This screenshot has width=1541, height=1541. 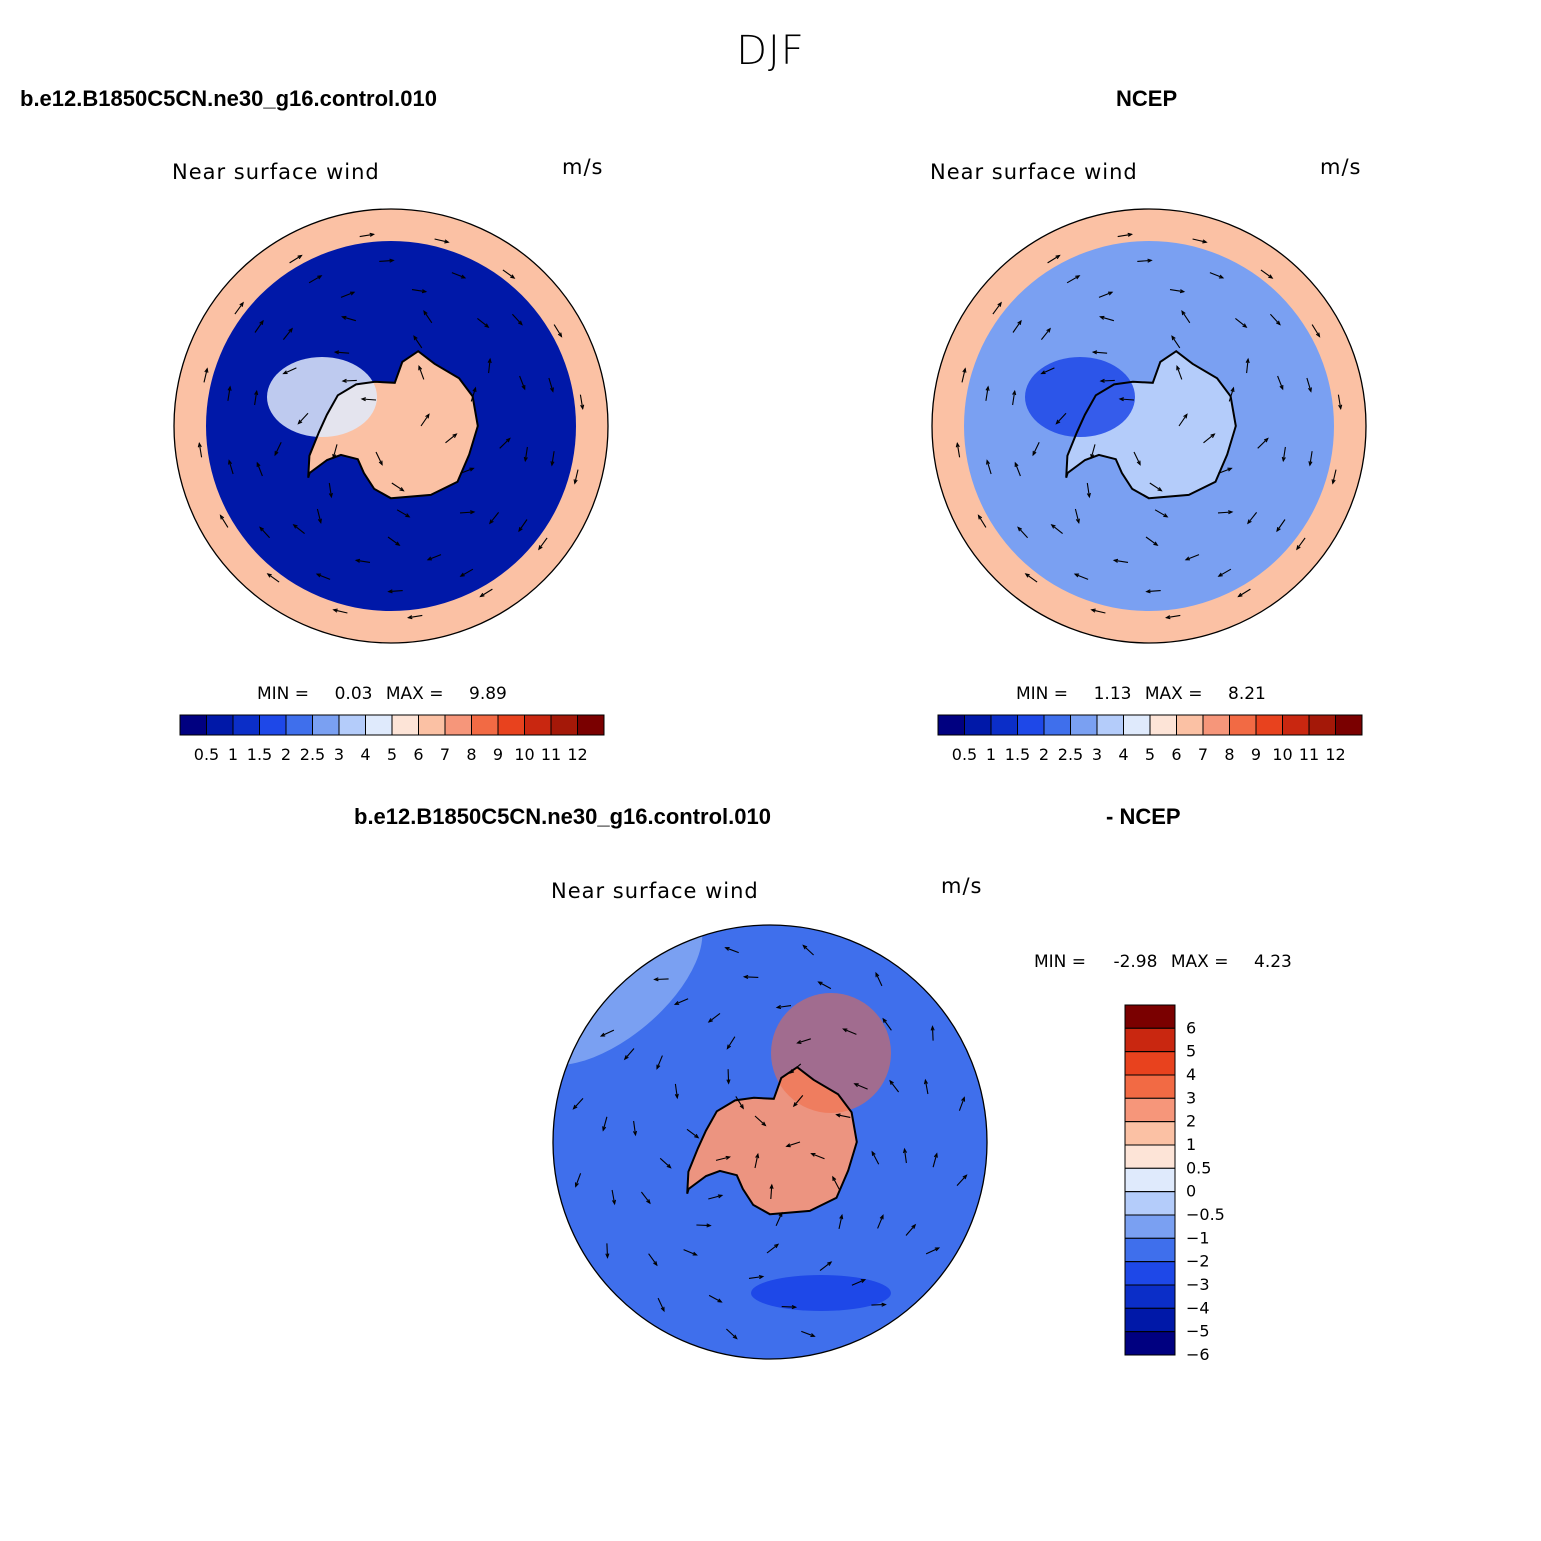 I want to click on colorbar-tick-label: 12, so click(x=577, y=754).